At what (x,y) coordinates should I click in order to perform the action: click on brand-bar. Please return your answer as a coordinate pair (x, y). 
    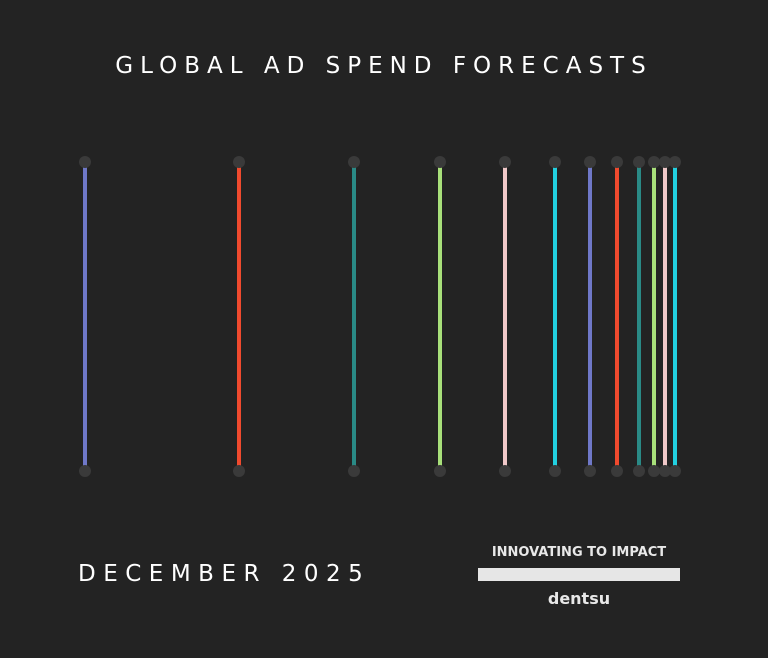
    Looking at the image, I should click on (579, 574).